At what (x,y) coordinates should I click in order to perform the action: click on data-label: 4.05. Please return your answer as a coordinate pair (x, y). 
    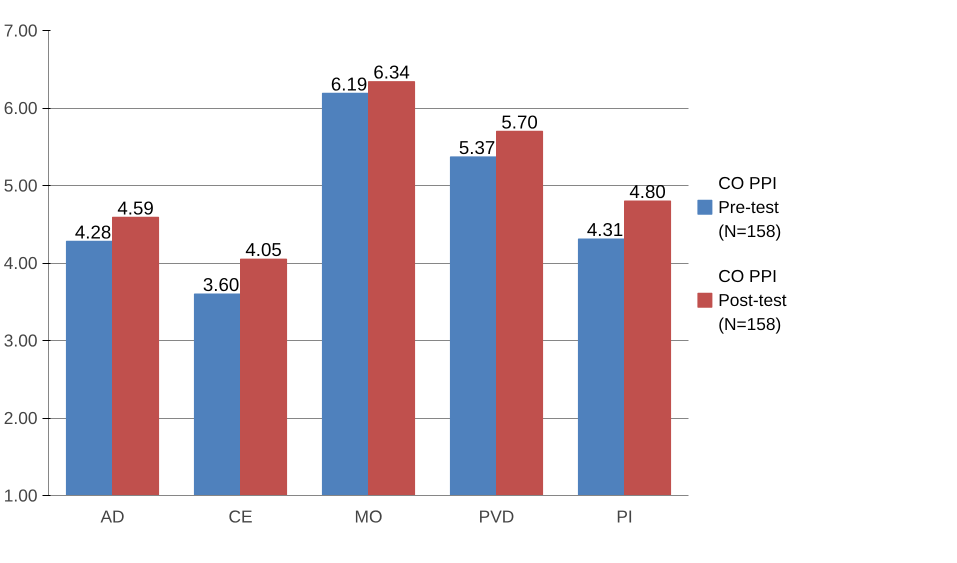
    Looking at the image, I should click on (263, 249).